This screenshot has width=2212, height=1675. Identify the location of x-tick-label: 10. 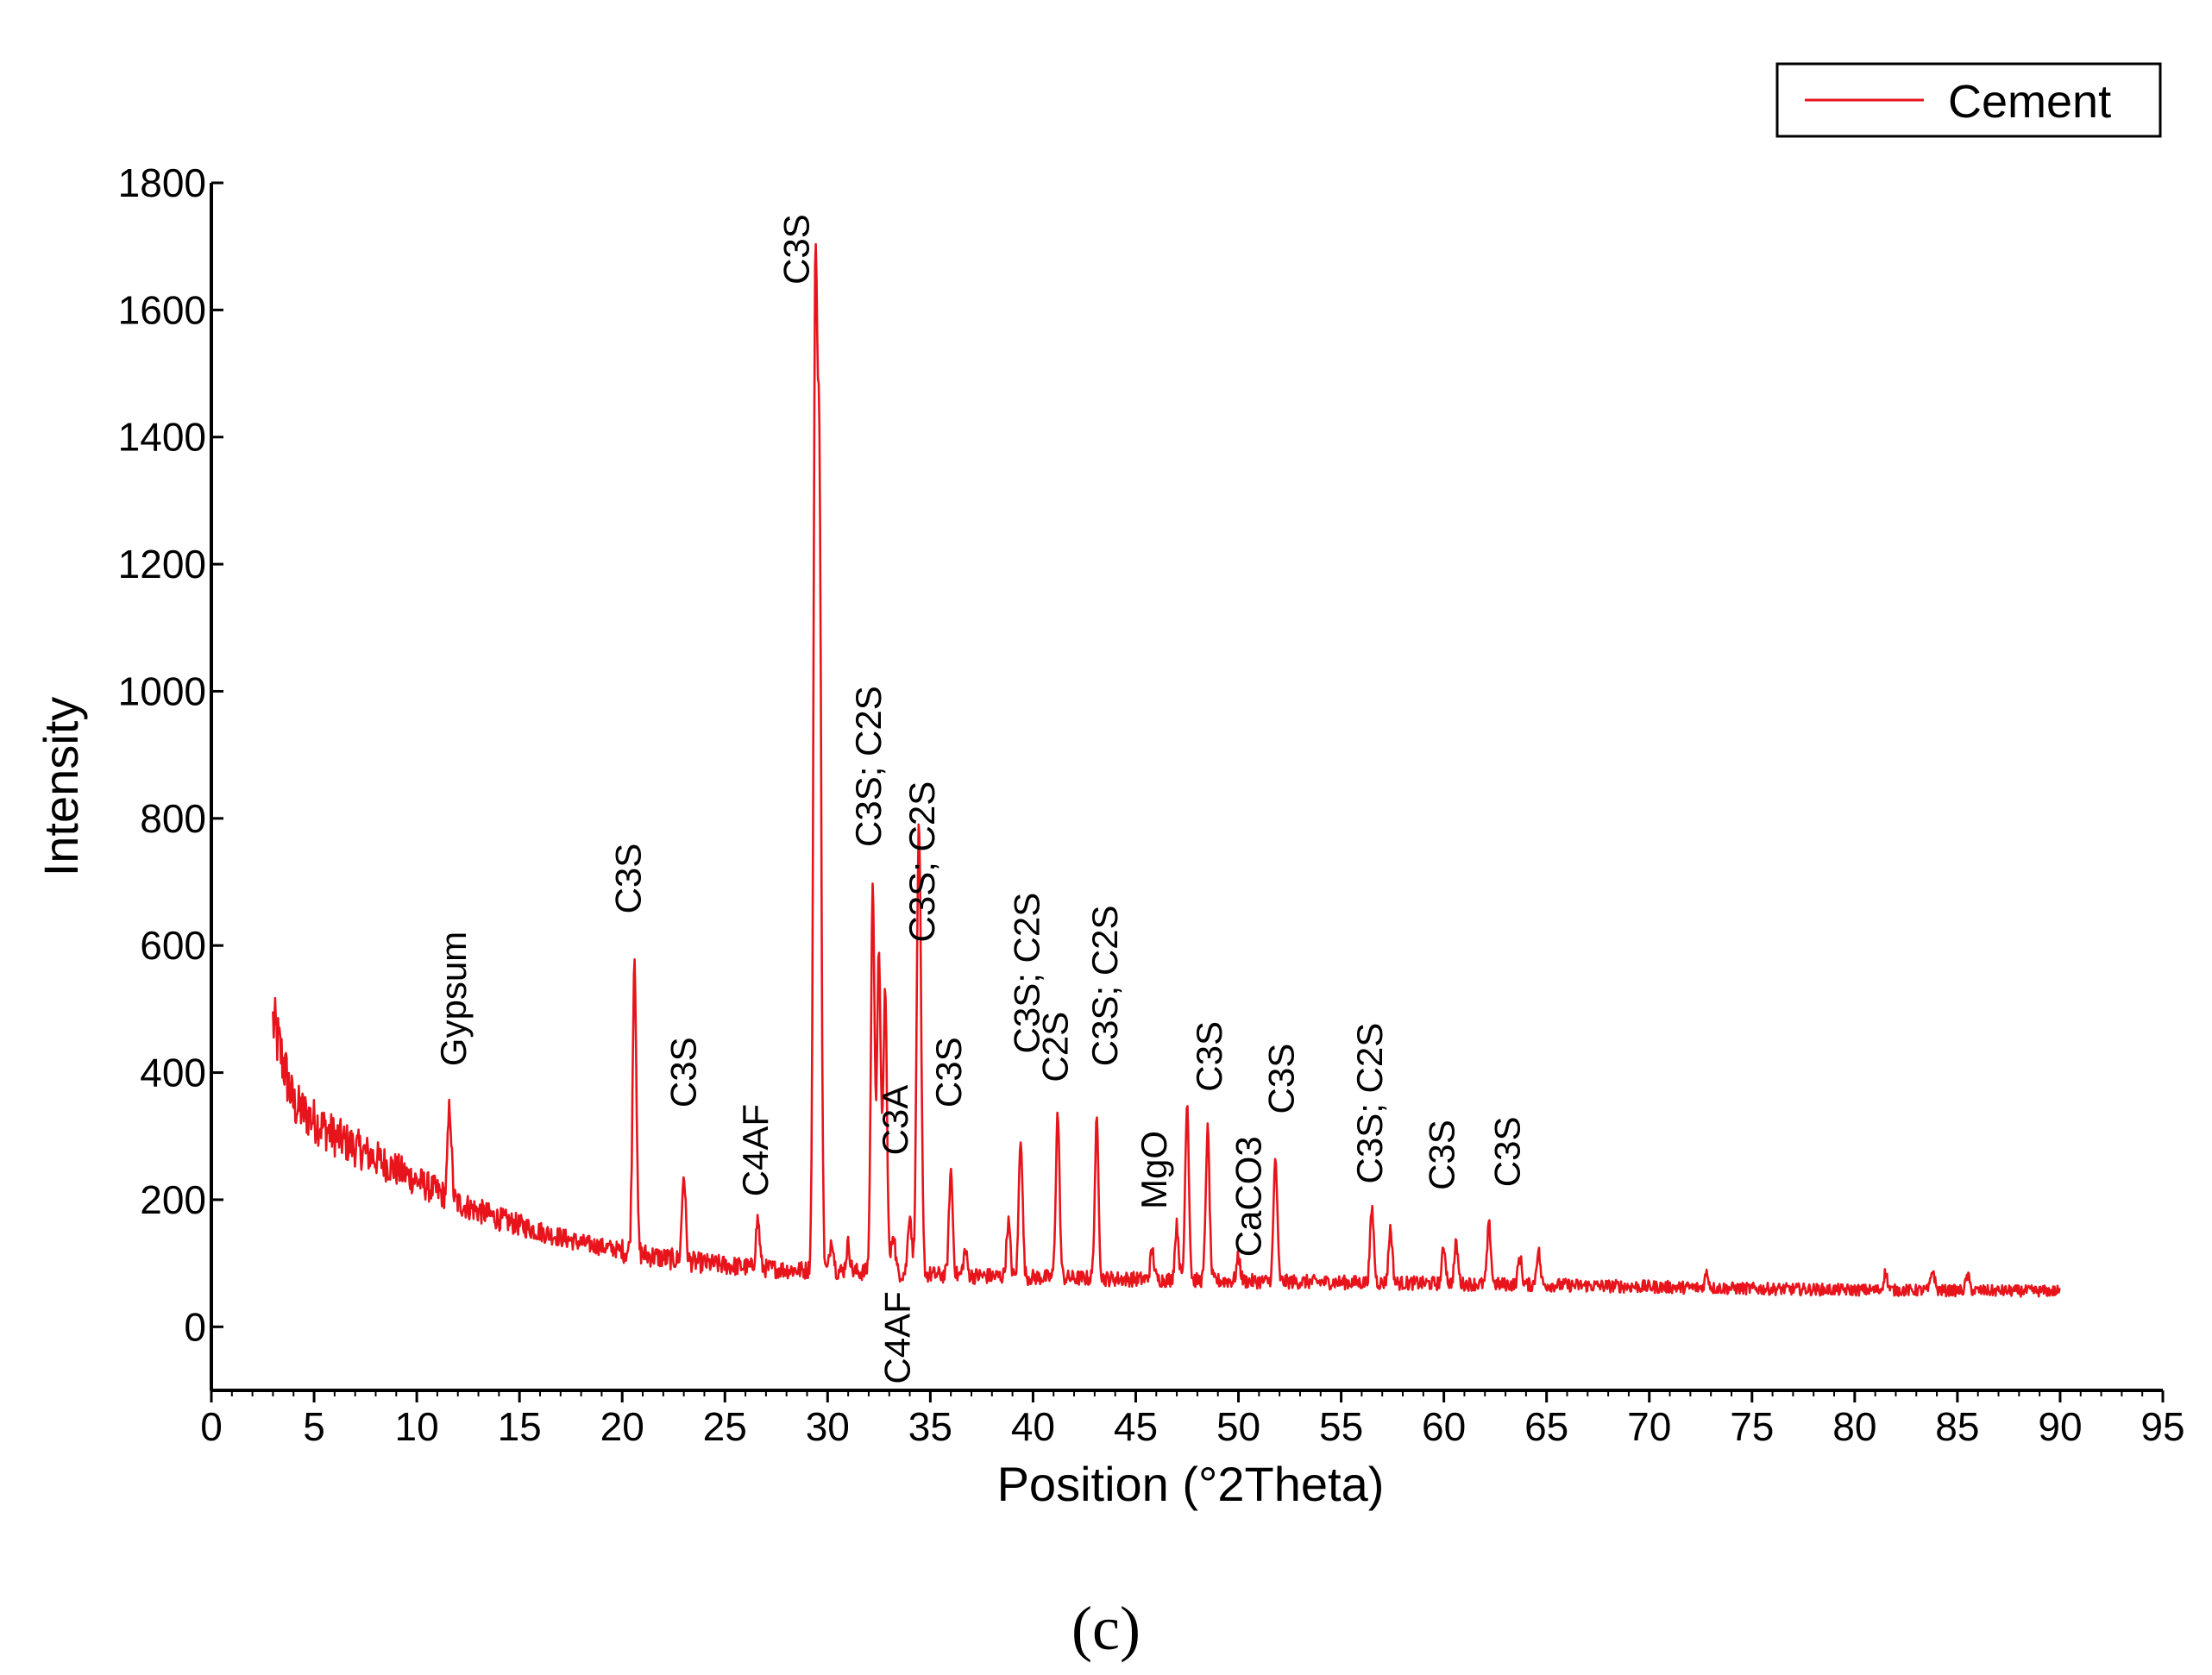
(417, 1426).